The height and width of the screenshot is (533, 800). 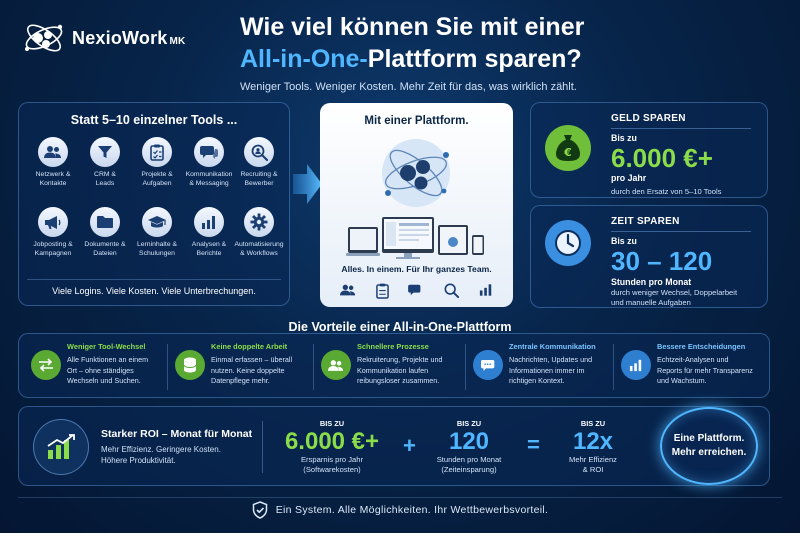 I want to click on folder-icon, so click(x=105, y=222).